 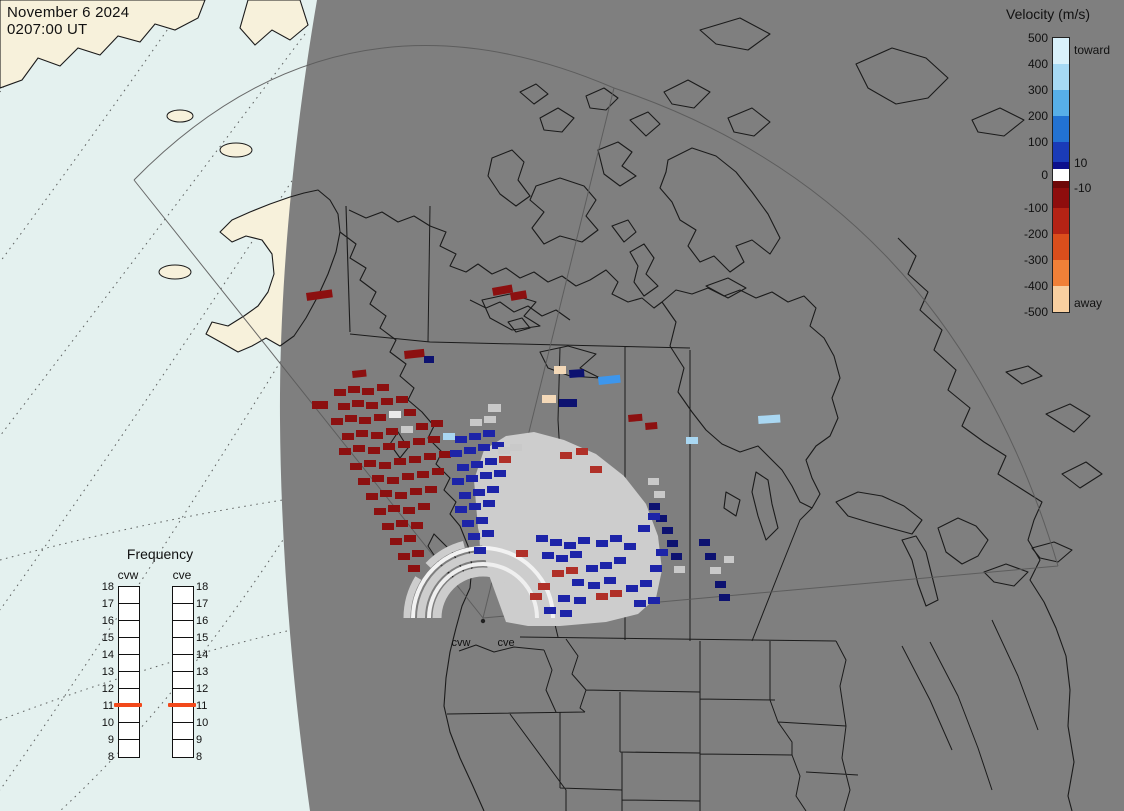 I want to click on frequency-tick-label: 14, so click(x=202, y=655).